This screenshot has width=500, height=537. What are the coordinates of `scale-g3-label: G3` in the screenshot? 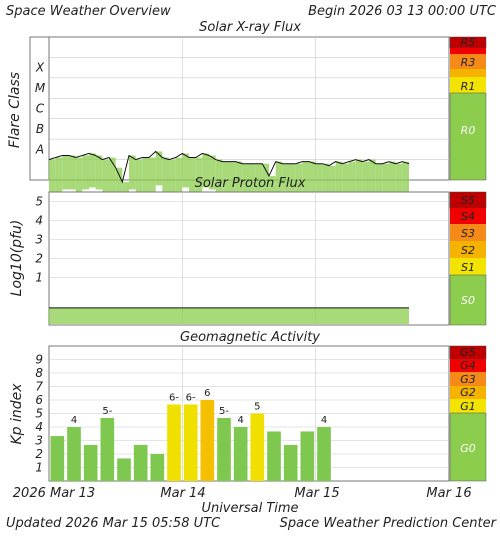 It's located at (468, 379).